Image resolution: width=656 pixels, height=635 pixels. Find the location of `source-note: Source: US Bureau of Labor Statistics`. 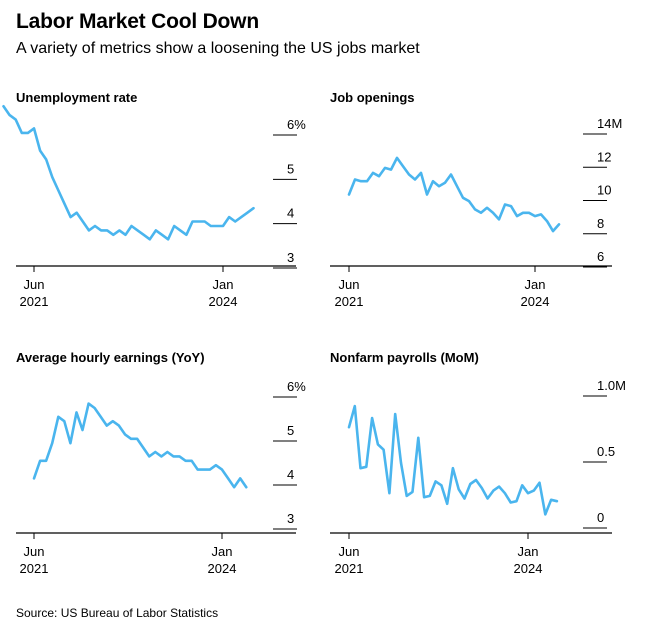

source-note: Source: US Bureau of Labor Statistics is located at coordinates (117, 613).